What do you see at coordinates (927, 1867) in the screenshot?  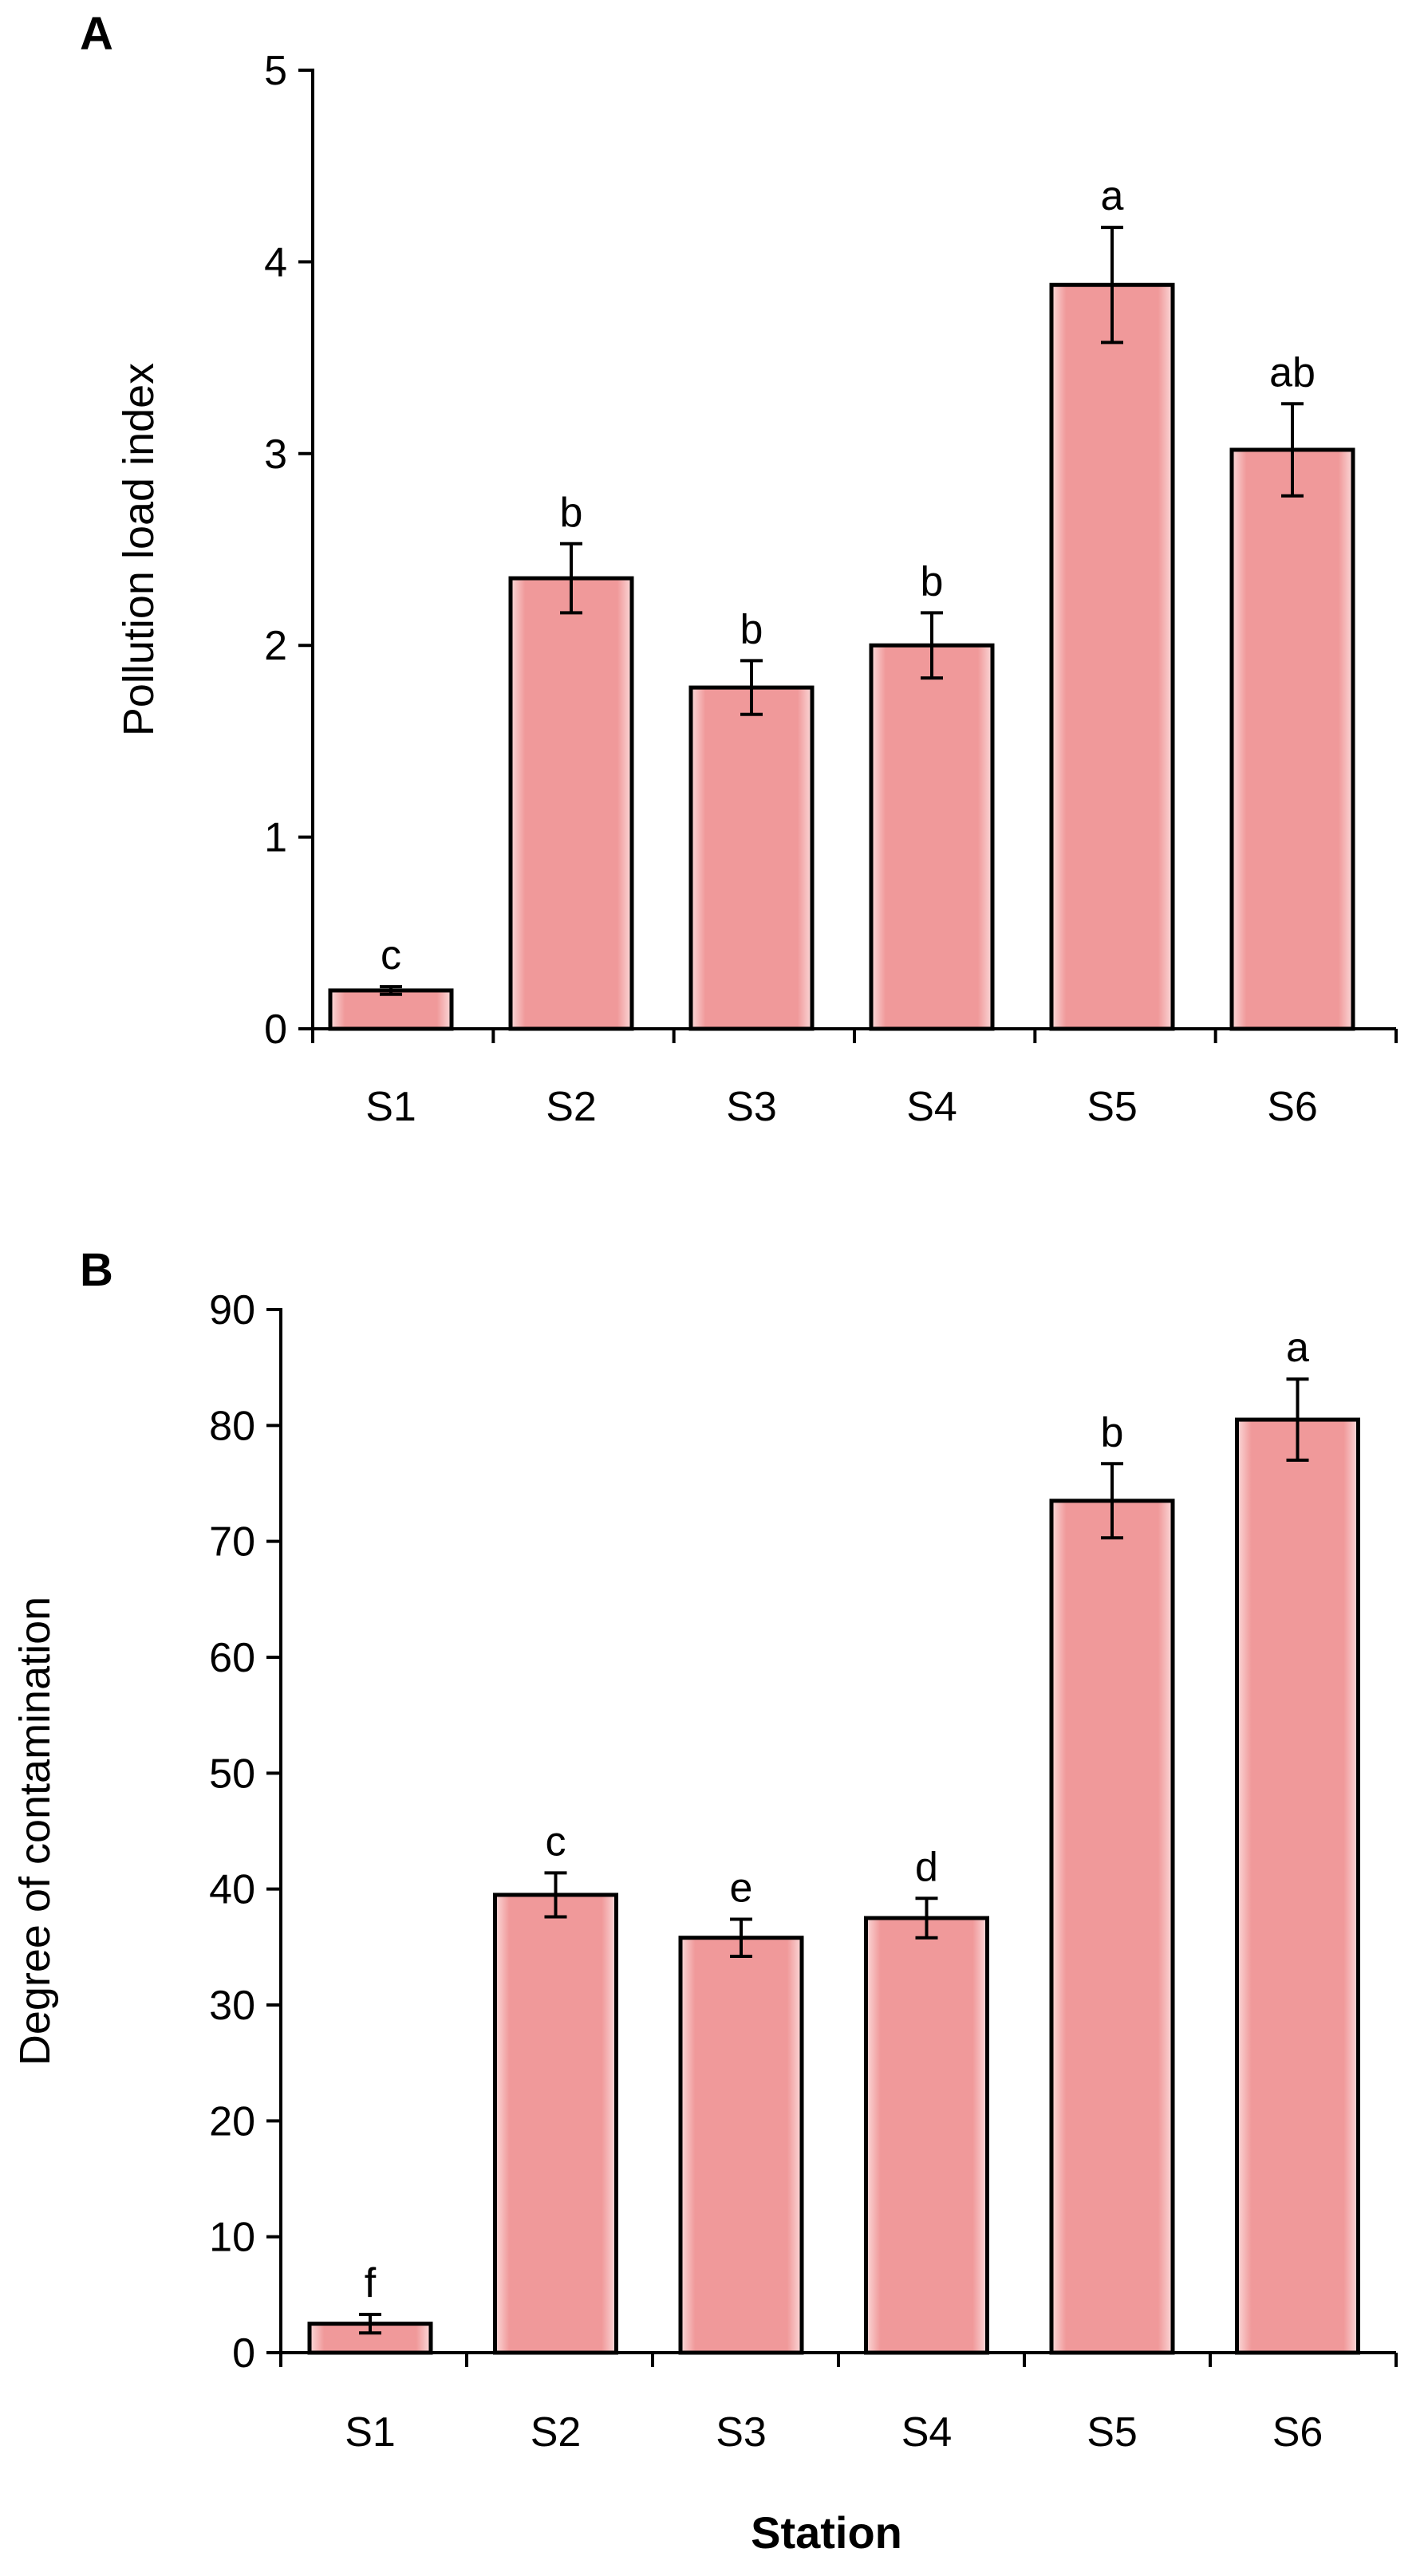 I see `significance-label-s4: d` at bounding box center [927, 1867].